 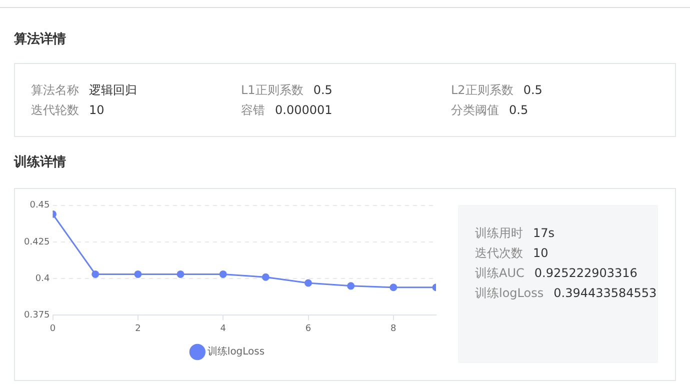 I want to click on text: 训练AUC, so click(x=499, y=273).